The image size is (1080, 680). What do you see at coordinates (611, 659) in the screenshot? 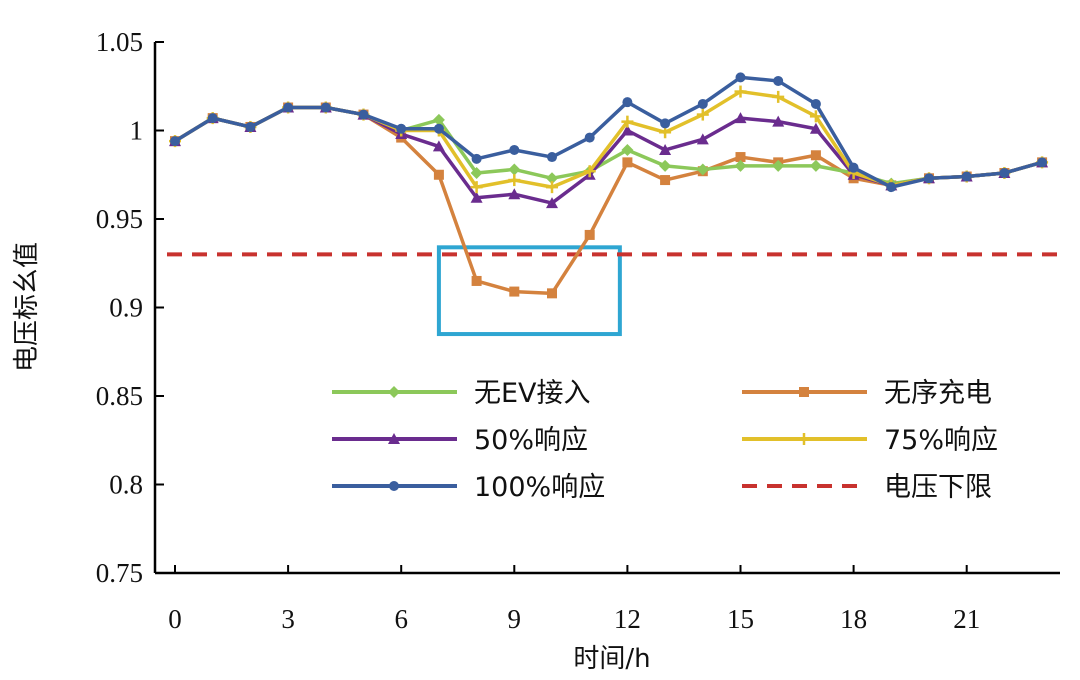
I see `x-axis-title: 时间/h` at bounding box center [611, 659].